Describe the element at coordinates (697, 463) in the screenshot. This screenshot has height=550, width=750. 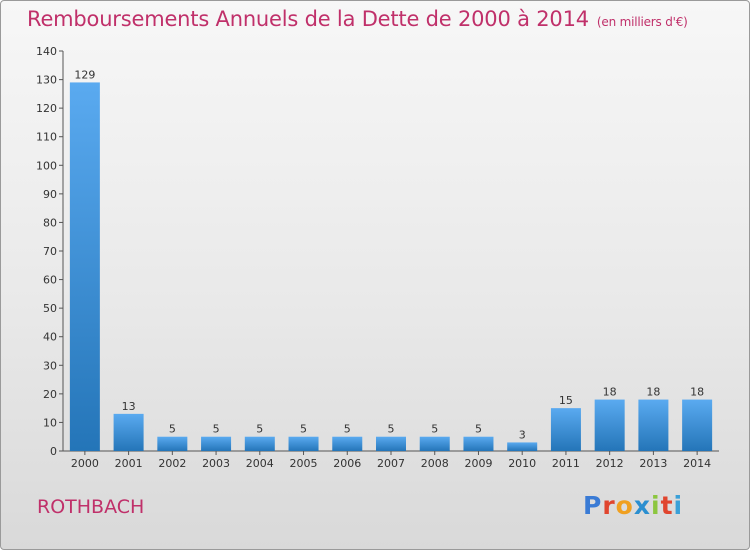
I see `x-tick-label: 2014` at that location.